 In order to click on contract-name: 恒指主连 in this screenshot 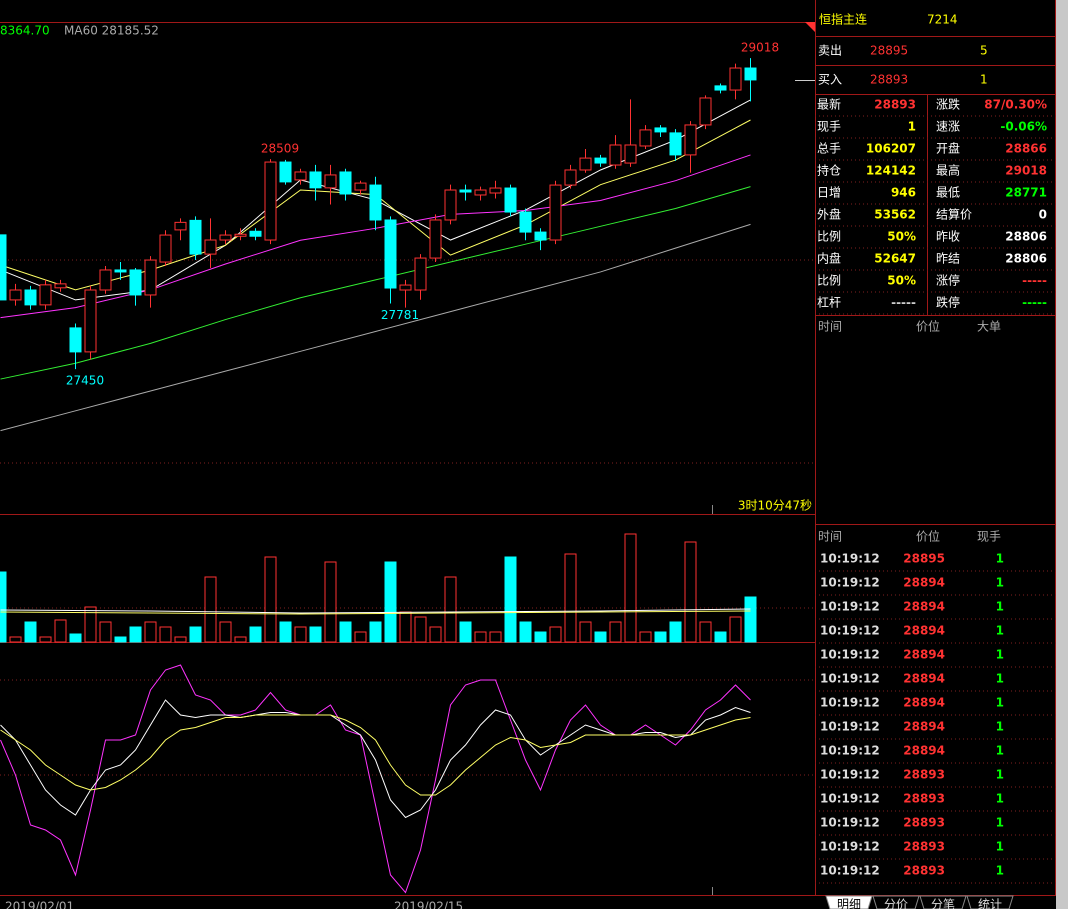, I will do `click(843, 19)`.